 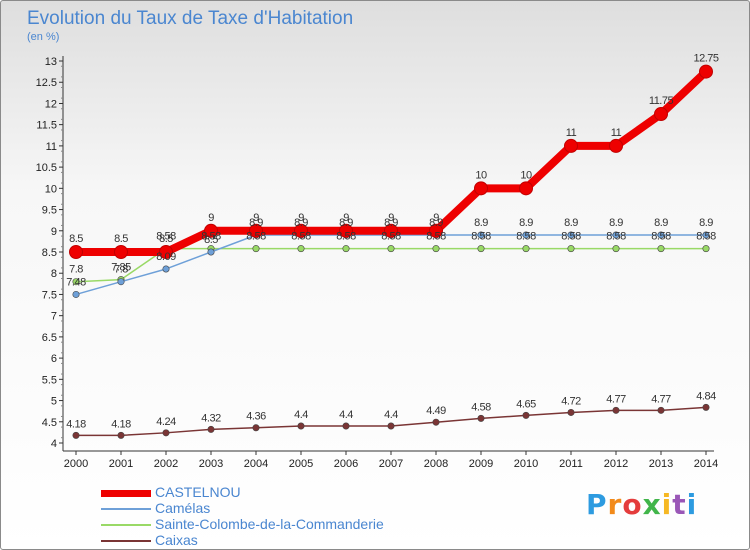 I want to click on data-label-caixas: 4.77, so click(x=616, y=399).